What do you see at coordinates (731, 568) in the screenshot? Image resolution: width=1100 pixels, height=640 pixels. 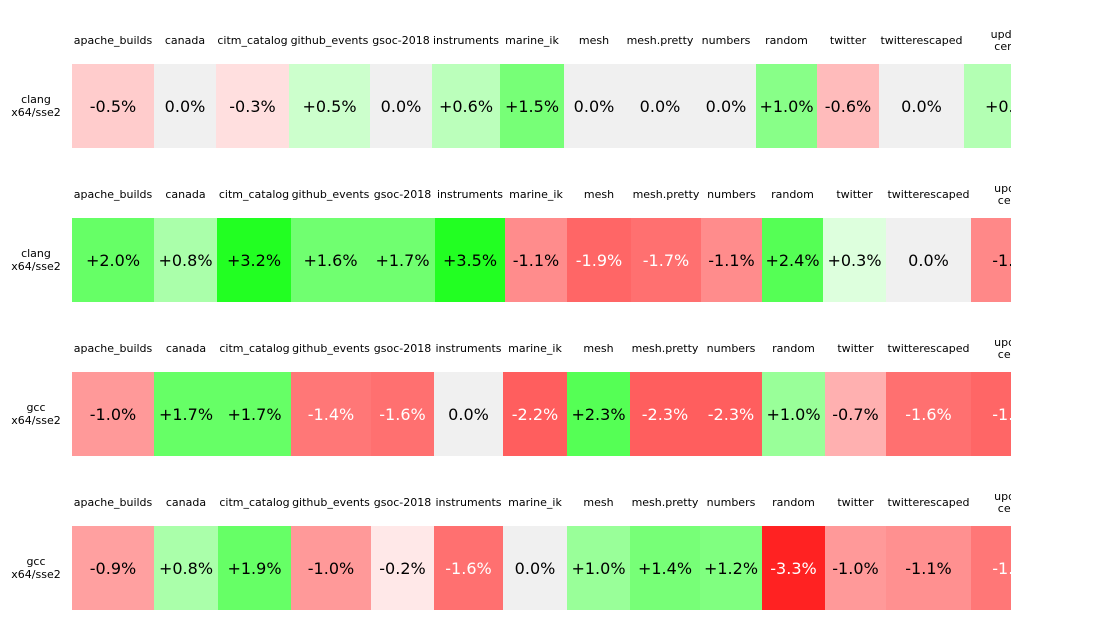 I see `heat-cell: +1.2%` at bounding box center [731, 568].